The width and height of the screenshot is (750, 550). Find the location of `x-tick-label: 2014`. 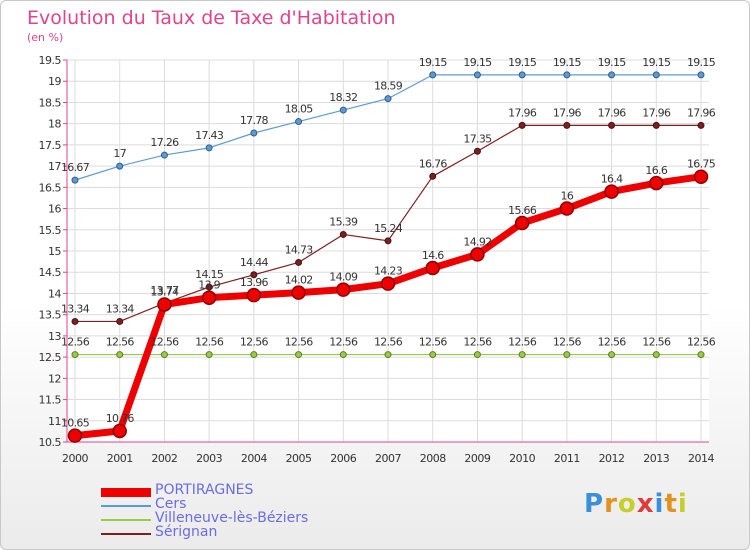

x-tick-label: 2014 is located at coordinates (701, 458).